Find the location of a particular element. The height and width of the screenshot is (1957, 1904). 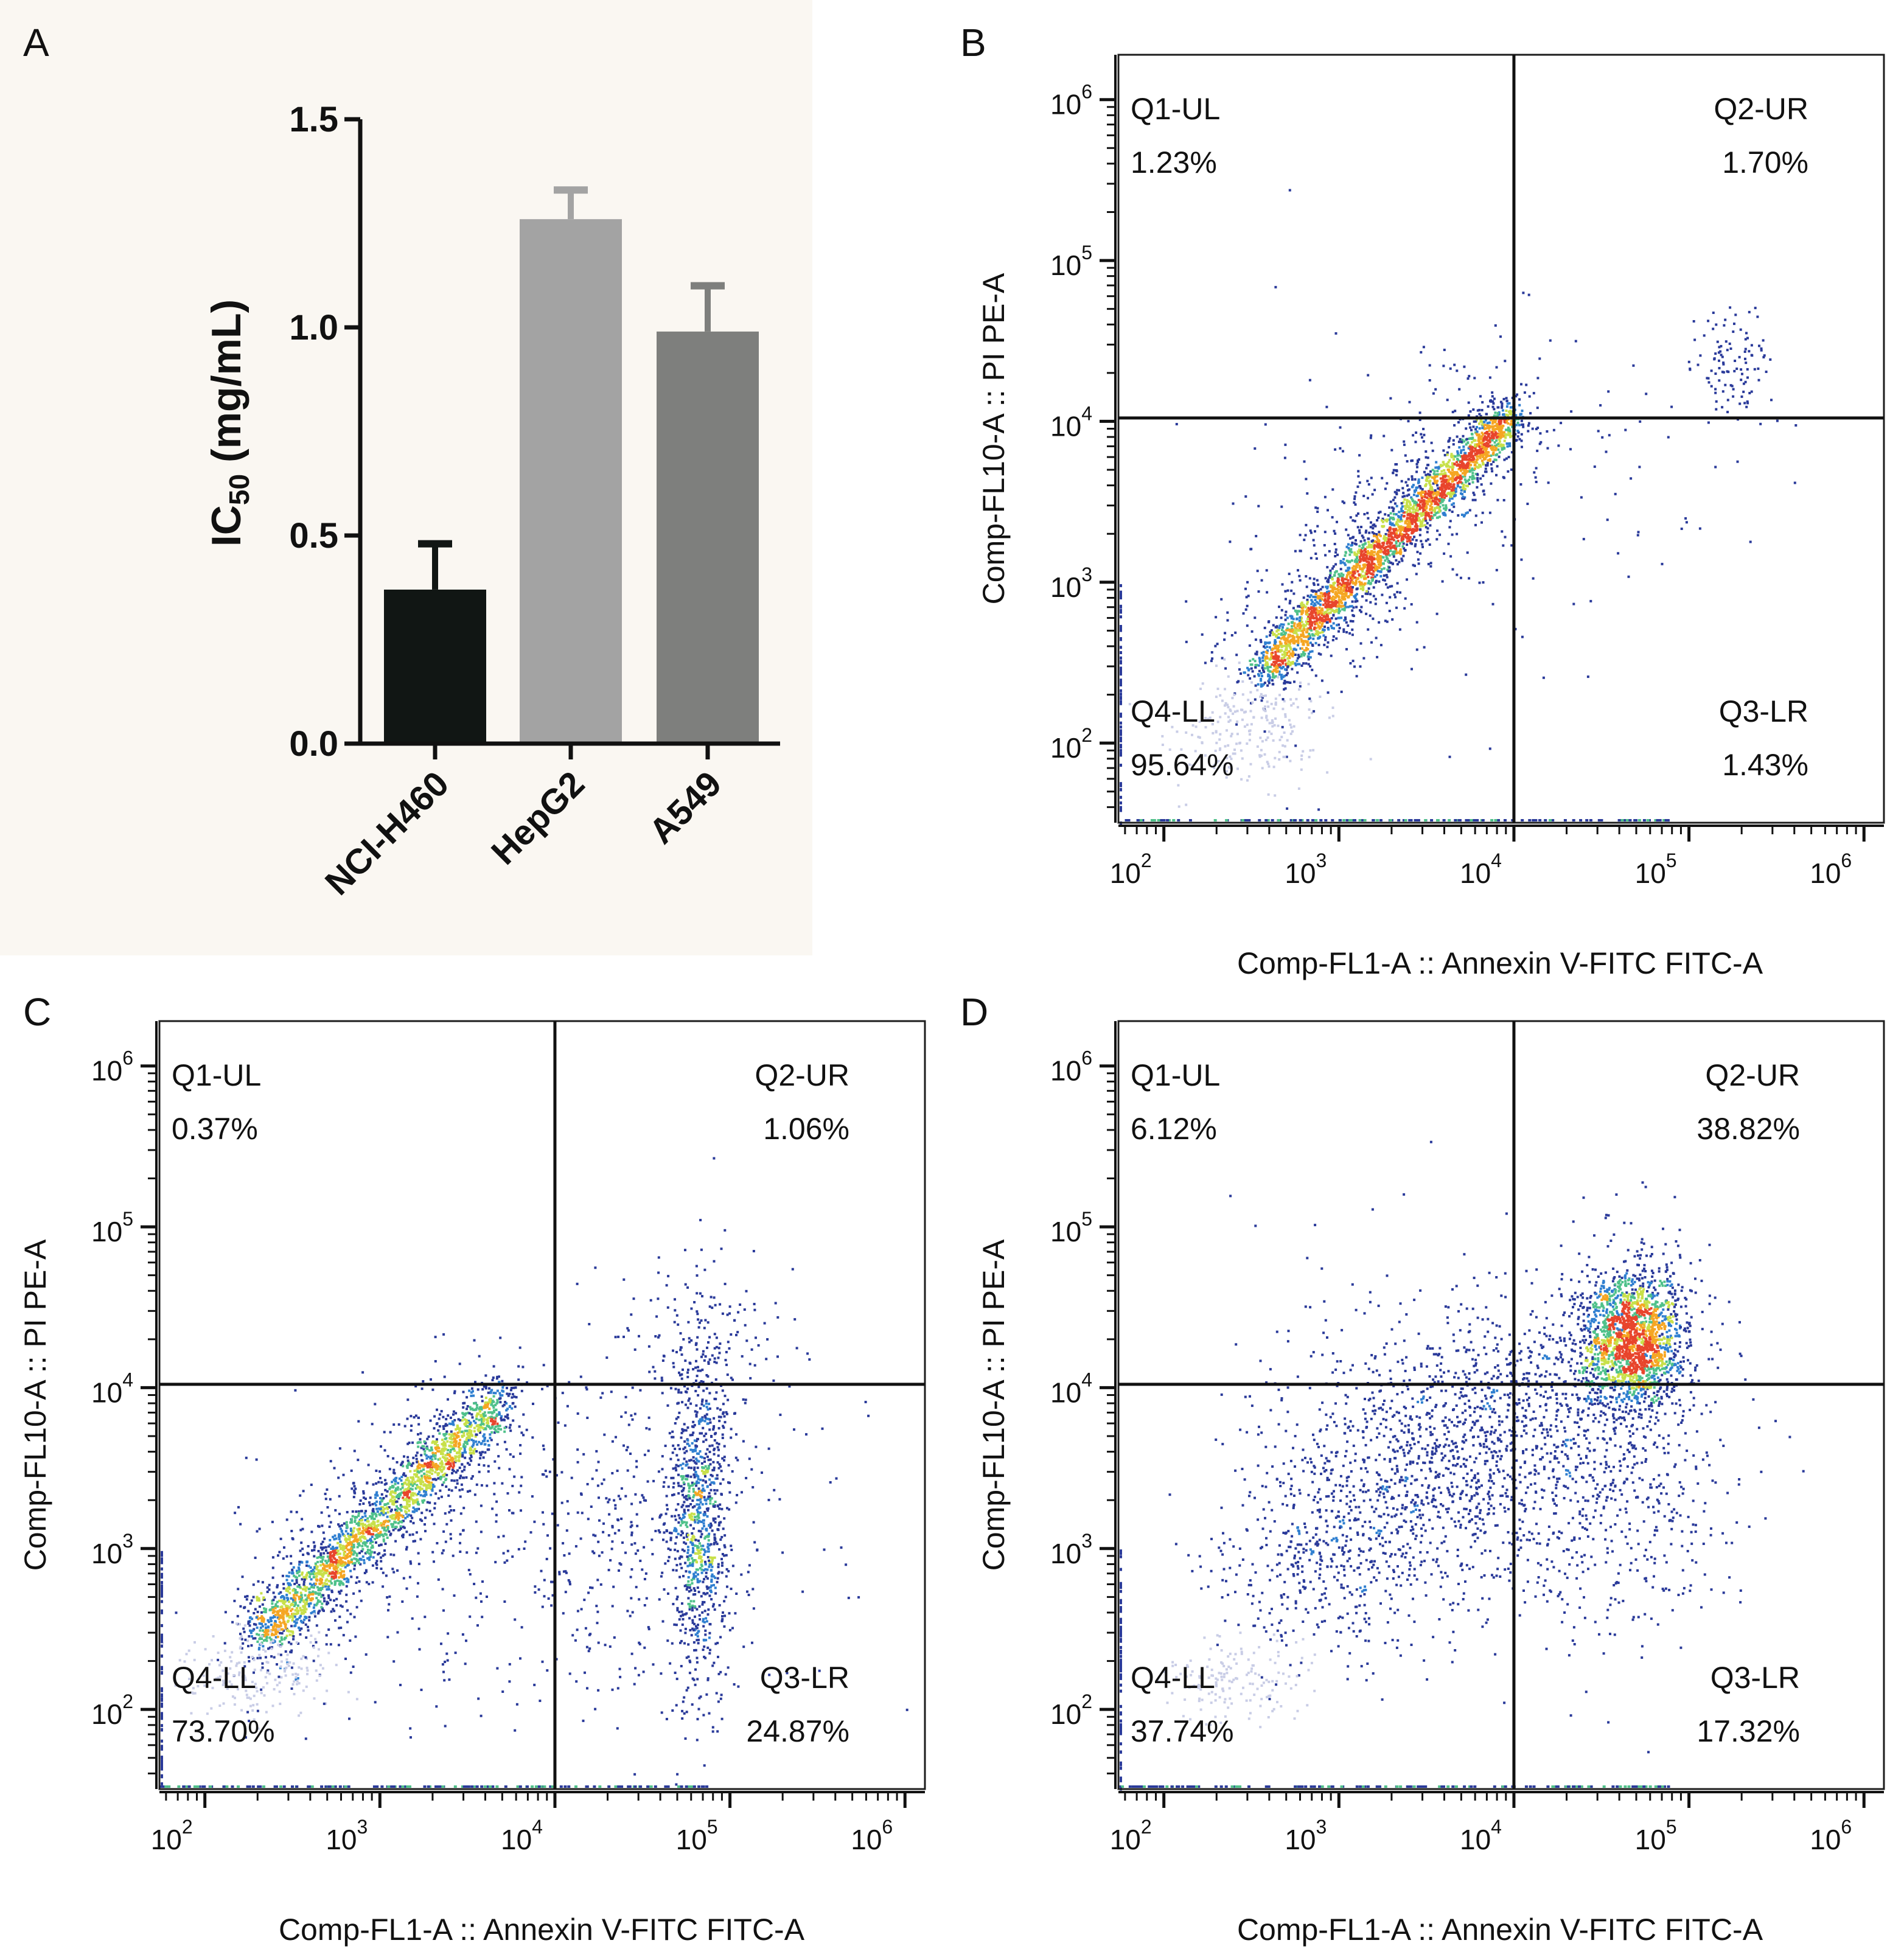

y-tick-exponent: 5 is located at coordinates (1086, 252).